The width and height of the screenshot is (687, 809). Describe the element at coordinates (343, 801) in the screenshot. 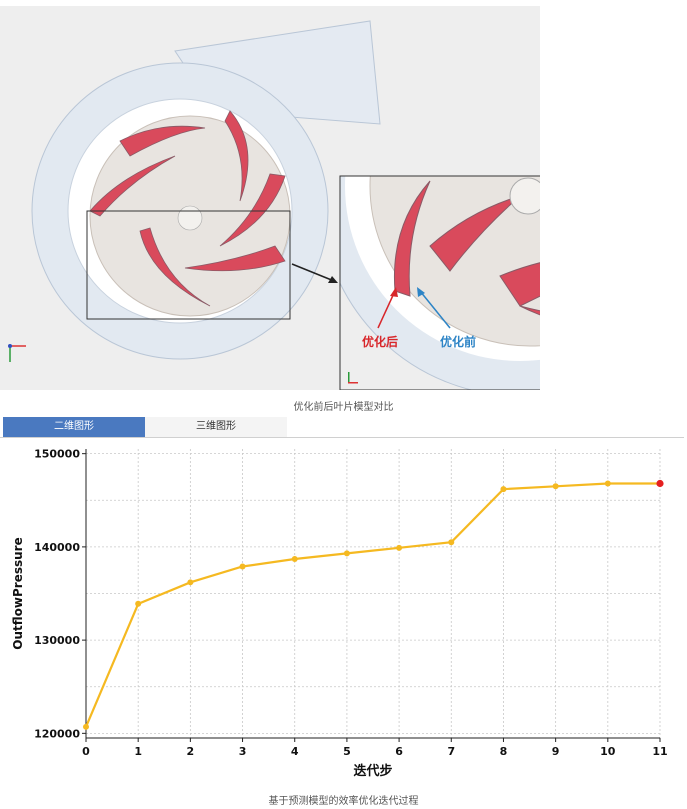

I see `figure-caption-optimization-process: 基于预测模型的效率优化迭代过程` at that location.